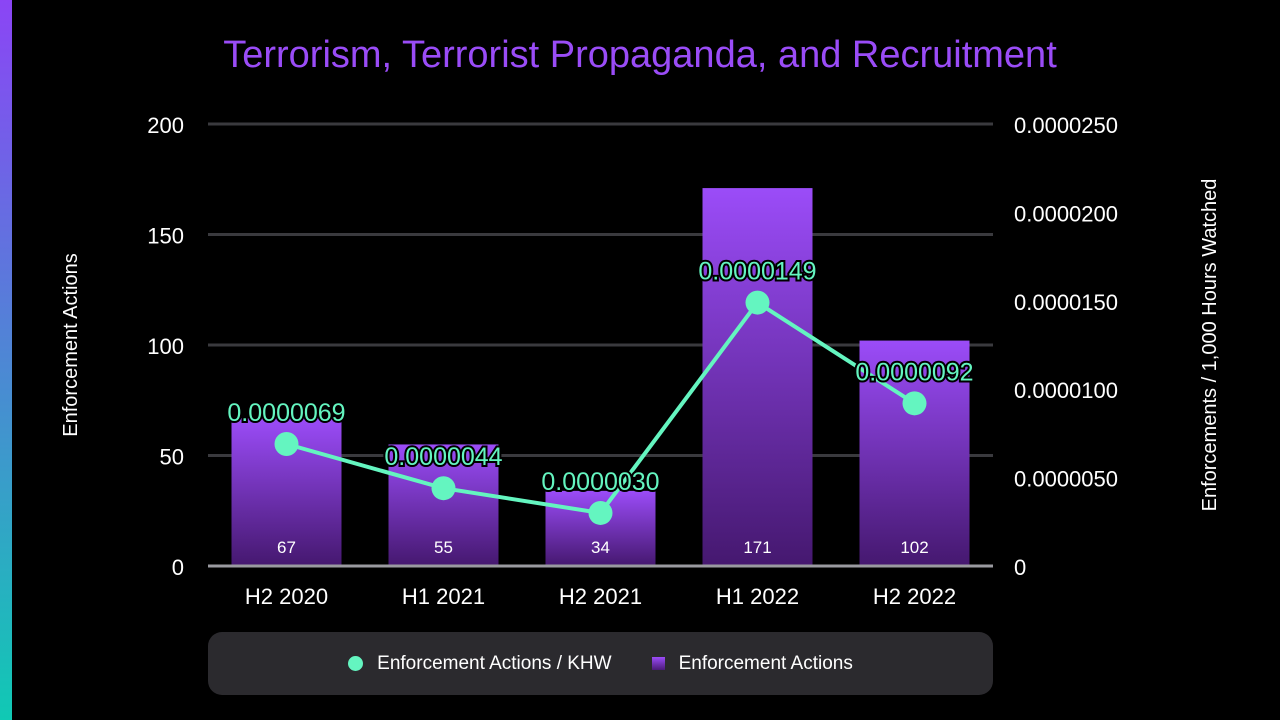 This screenshot has width=1280, height=720. Describe the element at coordinates (1066, 213) in the screenshot. I see `y2-tick-label: 0.0000200` at that location.